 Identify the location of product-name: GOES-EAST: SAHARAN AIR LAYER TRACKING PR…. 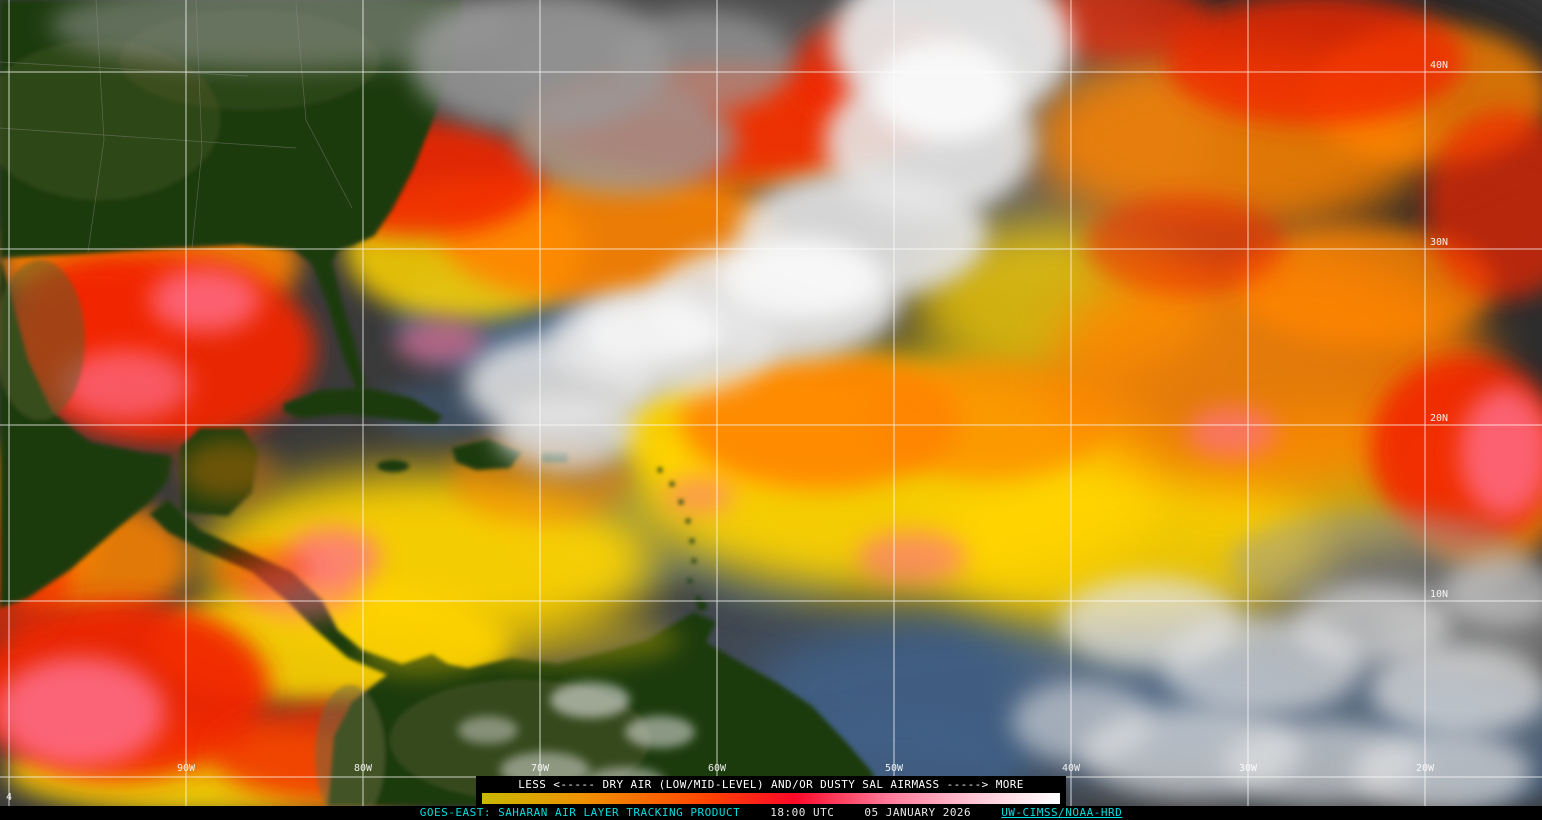
(580, 812).